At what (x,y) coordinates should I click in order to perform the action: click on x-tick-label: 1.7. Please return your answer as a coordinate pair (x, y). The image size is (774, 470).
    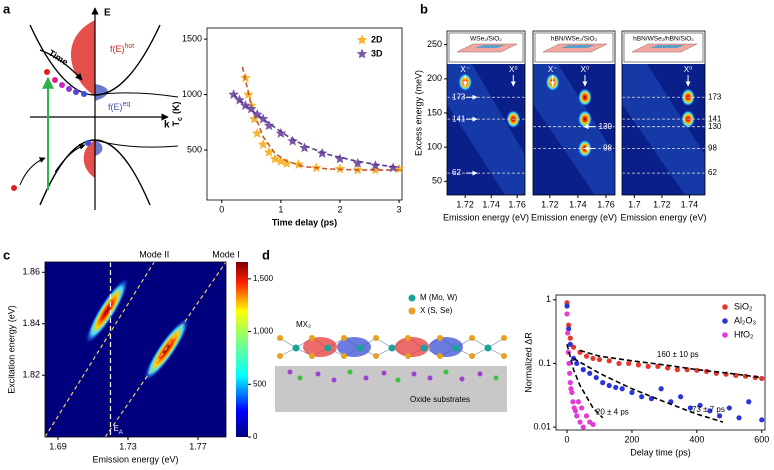
    Looking at the image, I should click on (634, 204).